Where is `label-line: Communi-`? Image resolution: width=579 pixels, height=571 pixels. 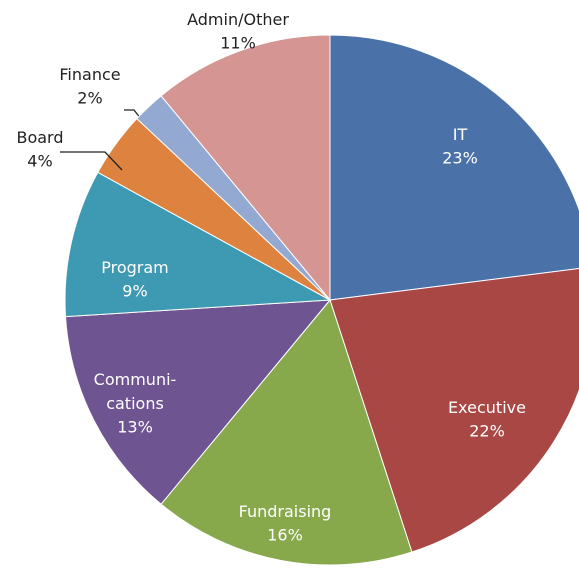
label-line: Communi- is located at coordinates (135, 379).